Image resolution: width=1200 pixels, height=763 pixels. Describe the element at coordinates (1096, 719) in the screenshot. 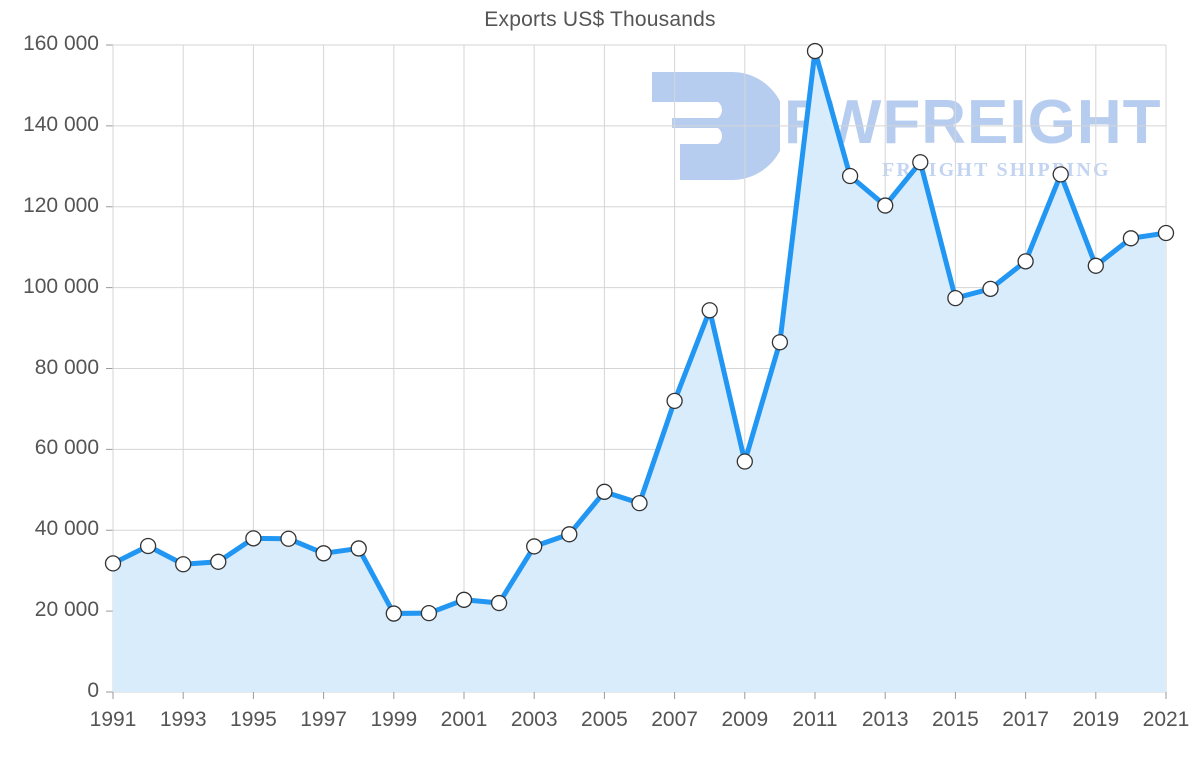

I see `x-axis-tick-label: 2019` at that location.